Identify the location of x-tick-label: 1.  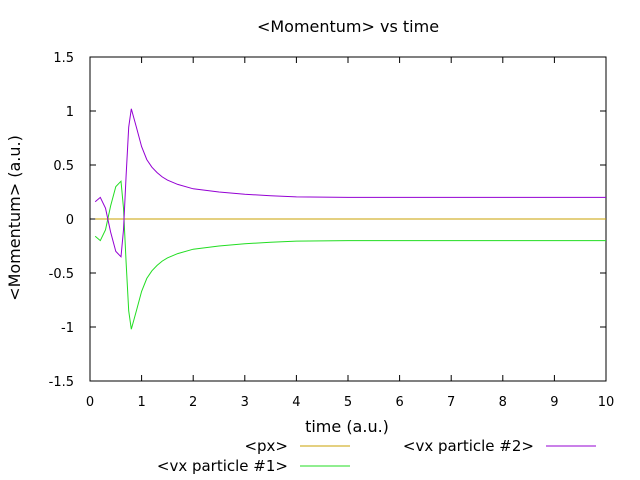
(141, 402).